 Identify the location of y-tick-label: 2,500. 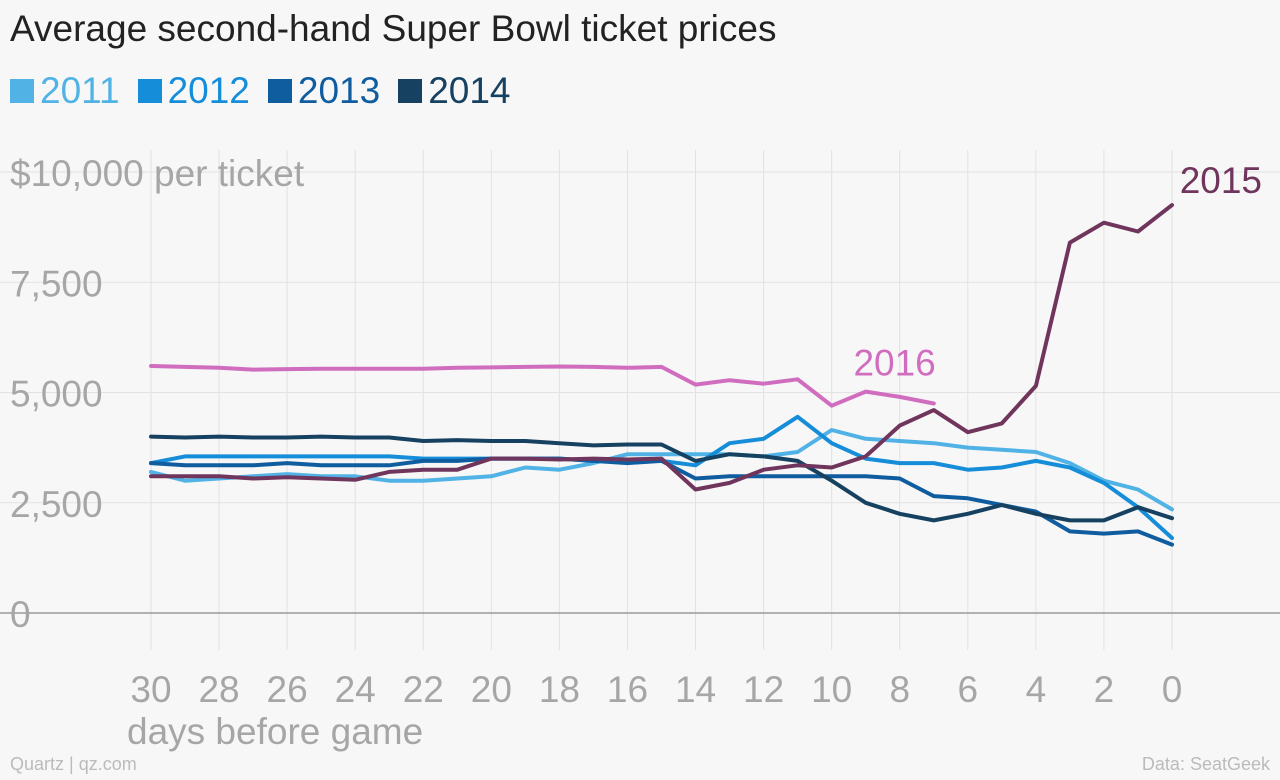
(56, 504).